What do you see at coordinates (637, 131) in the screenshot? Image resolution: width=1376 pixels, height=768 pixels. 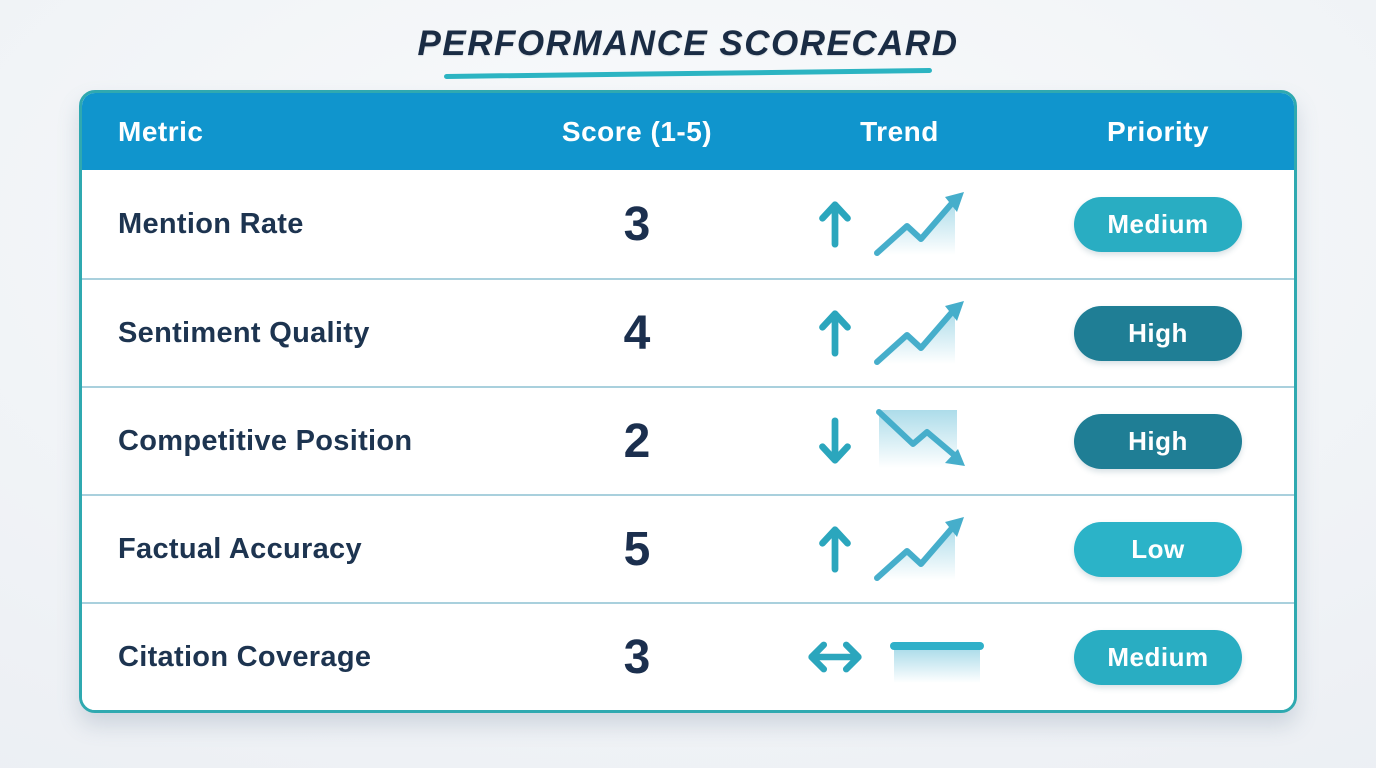 I see `header-score: Score (1-5)` at bounding box center [637, 131].